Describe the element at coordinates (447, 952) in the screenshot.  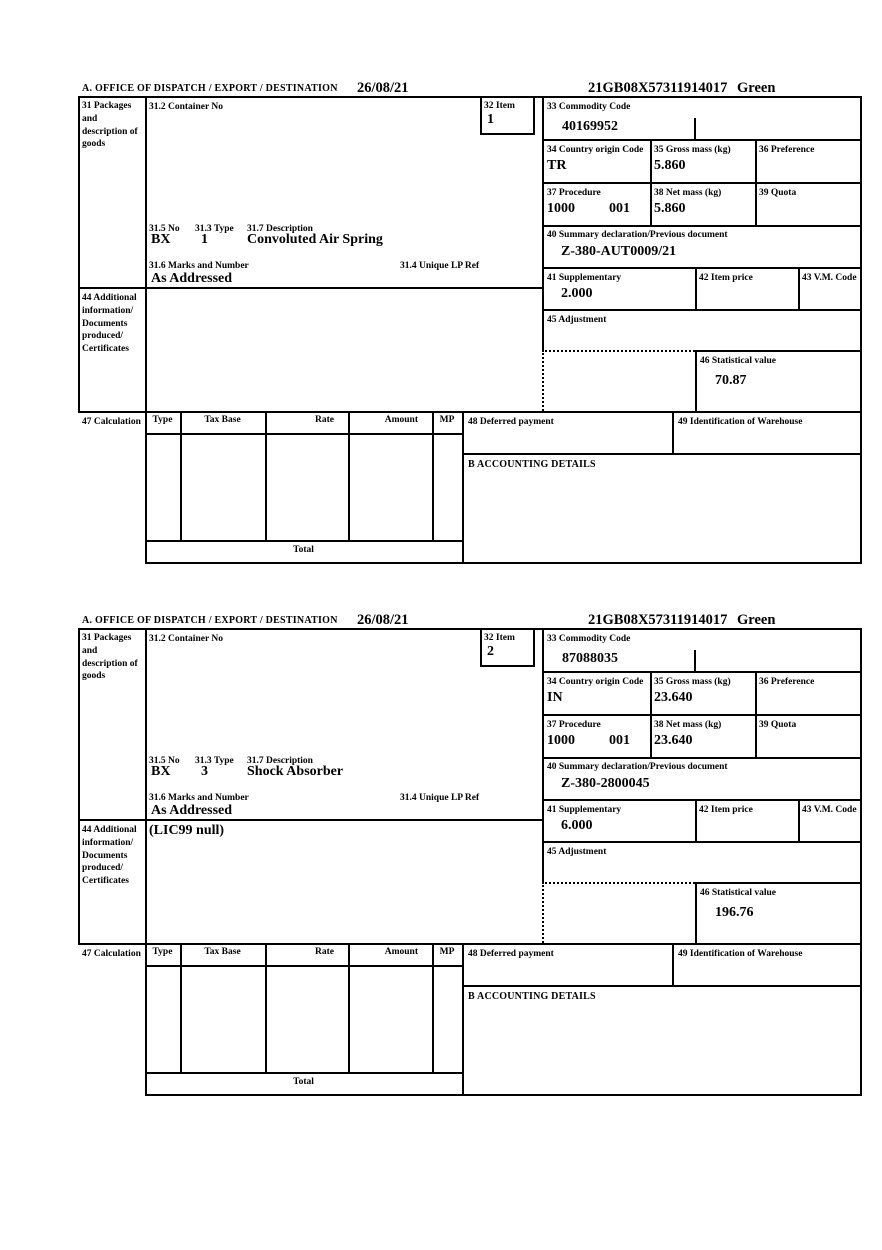
I see `mp-header: MP` at that location.